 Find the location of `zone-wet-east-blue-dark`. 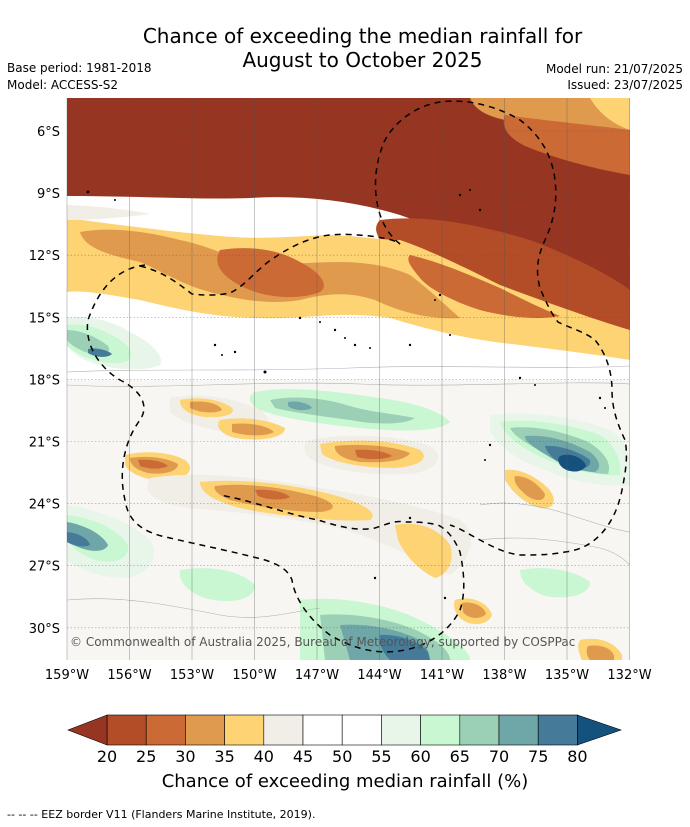

zone-wet-east-blue-dark is located at coordinates (572, 463).